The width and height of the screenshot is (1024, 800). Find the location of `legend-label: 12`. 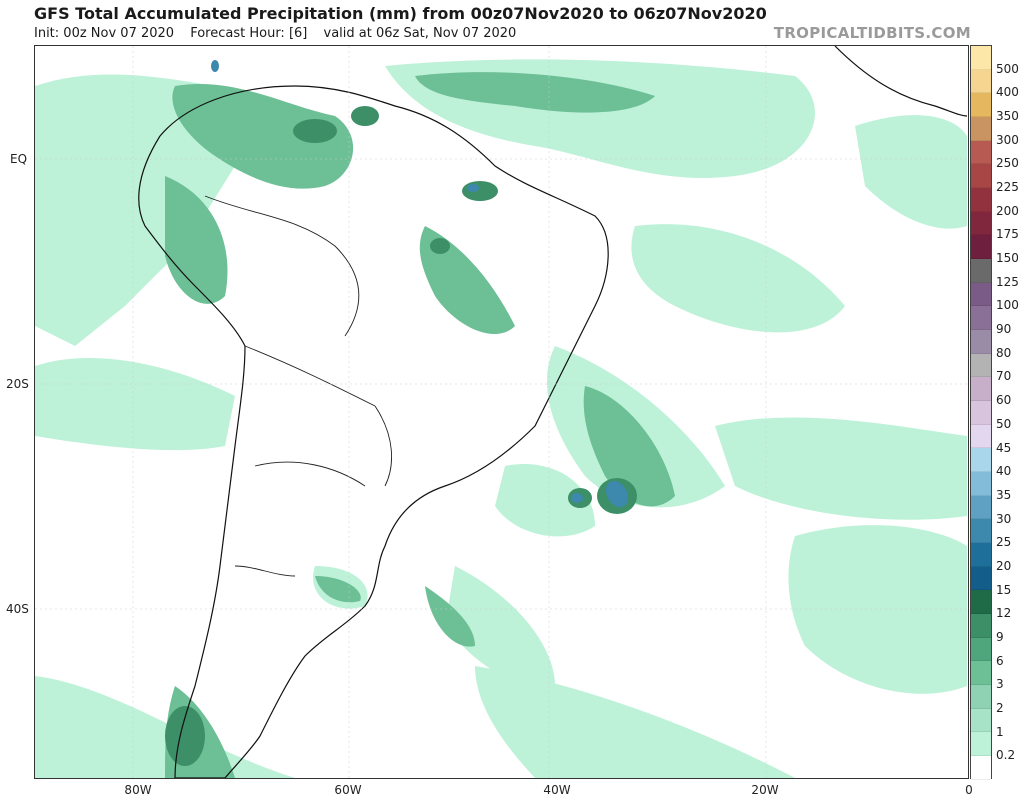

legend-label: 12 is located at coordinates (1004, 613).